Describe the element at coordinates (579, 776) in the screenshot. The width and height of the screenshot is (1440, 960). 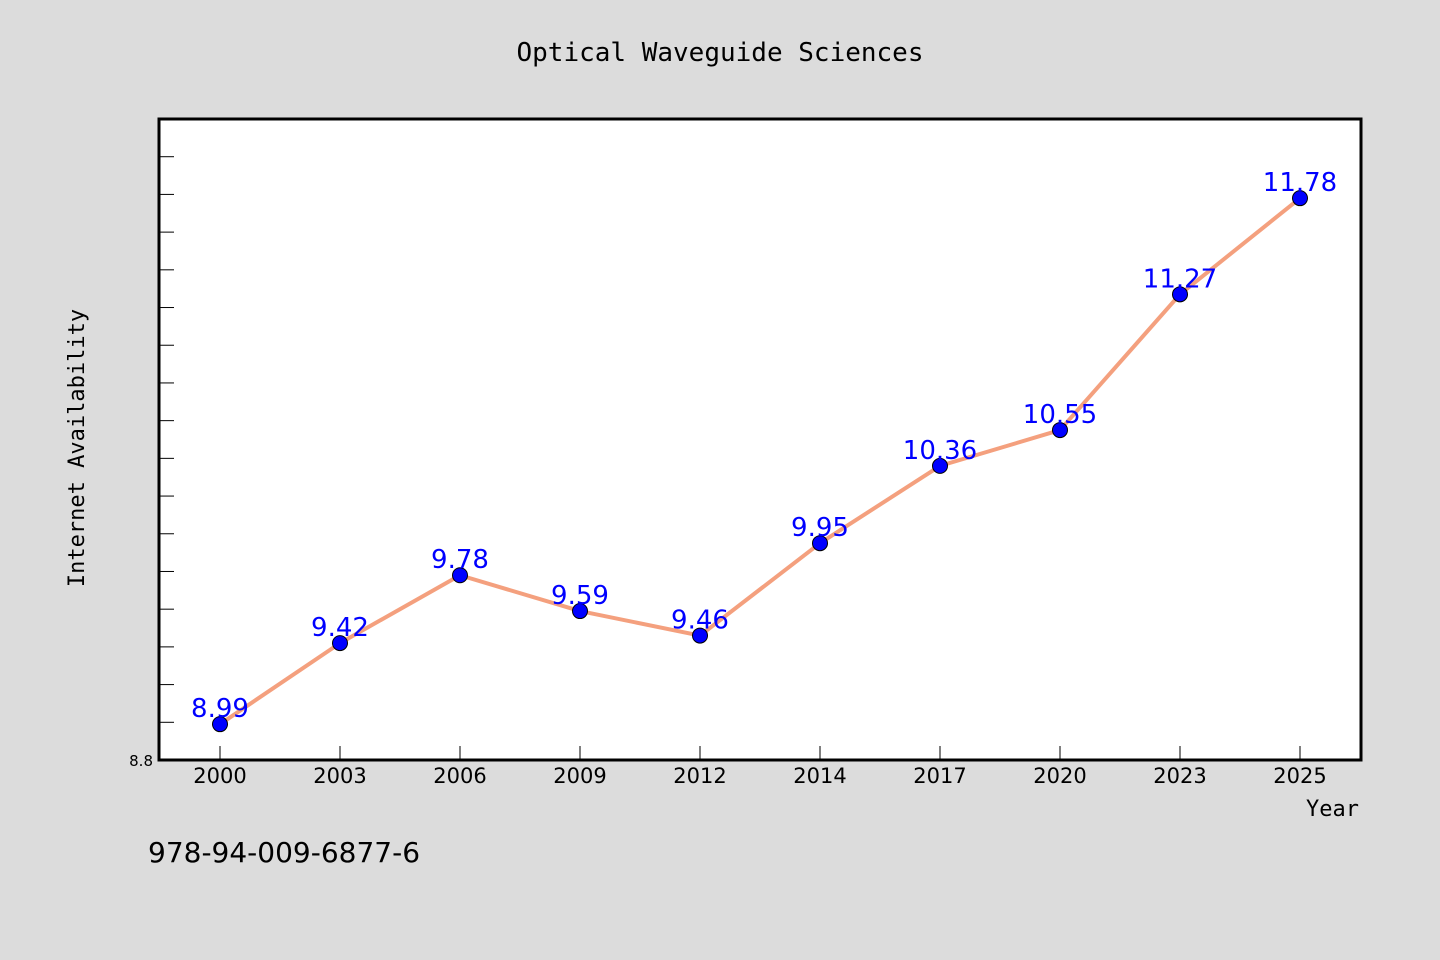
I see `x-tick-label: 2009` at that location.